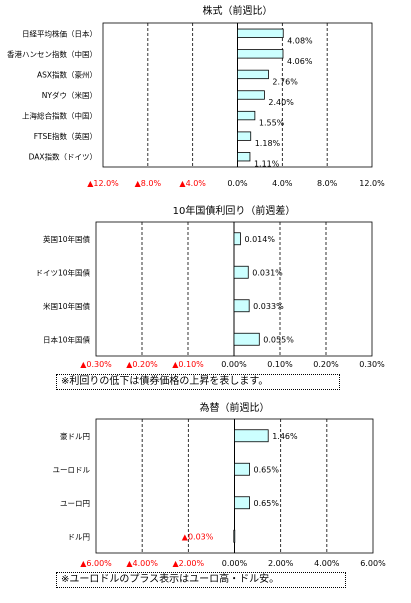 The width and height of the screenshot is (411, 603). I want to click on stocks-value-label: 4.08%, so click(300, 40).